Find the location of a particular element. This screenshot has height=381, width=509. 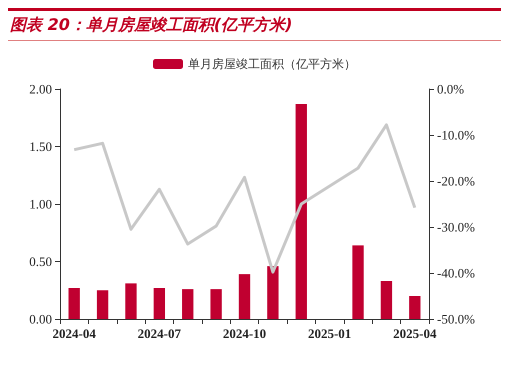

y2-tick-label: -50.0% is located at coordinates (456, 319).